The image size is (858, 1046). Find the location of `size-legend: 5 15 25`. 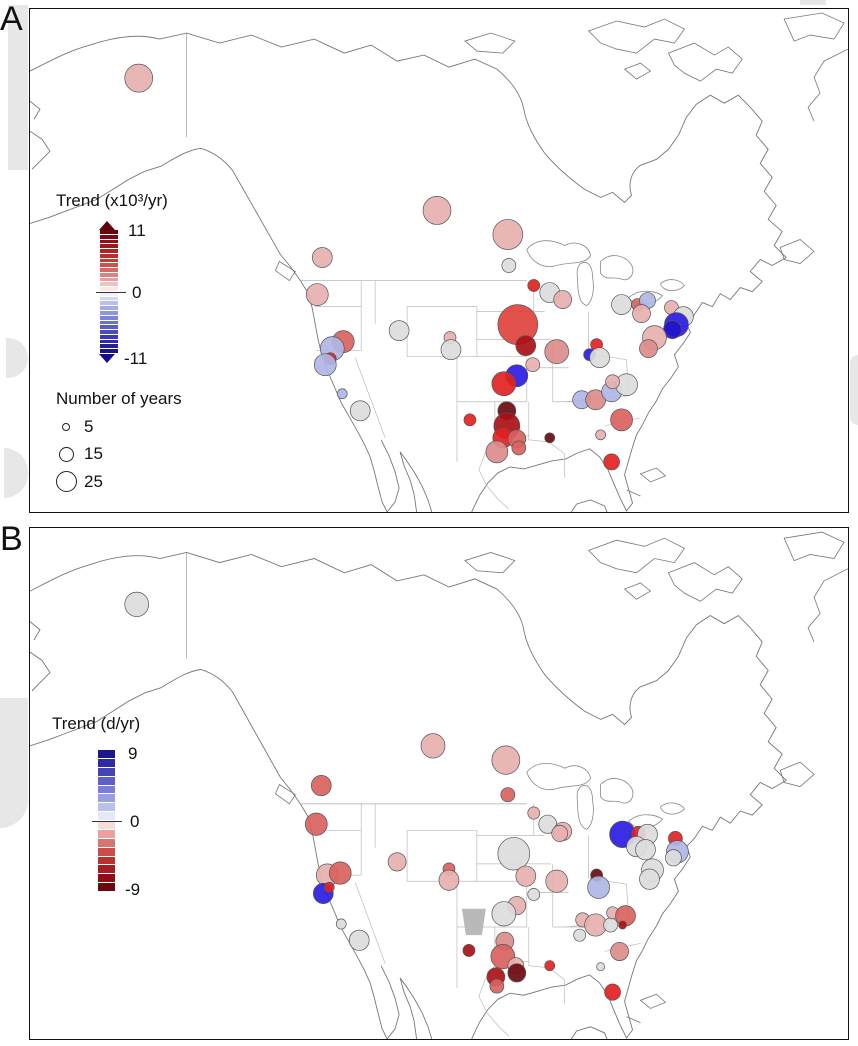

size-legend: 5 15 25 is located at coordinates (79, 458).